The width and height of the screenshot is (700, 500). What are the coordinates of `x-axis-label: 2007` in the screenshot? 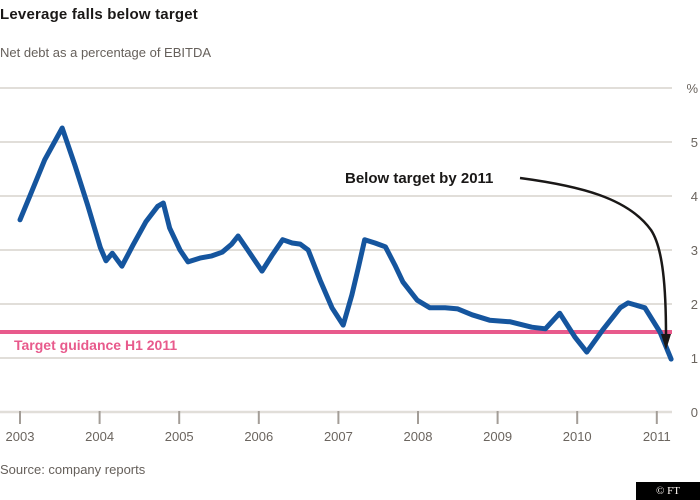 It's located at (338, 436).